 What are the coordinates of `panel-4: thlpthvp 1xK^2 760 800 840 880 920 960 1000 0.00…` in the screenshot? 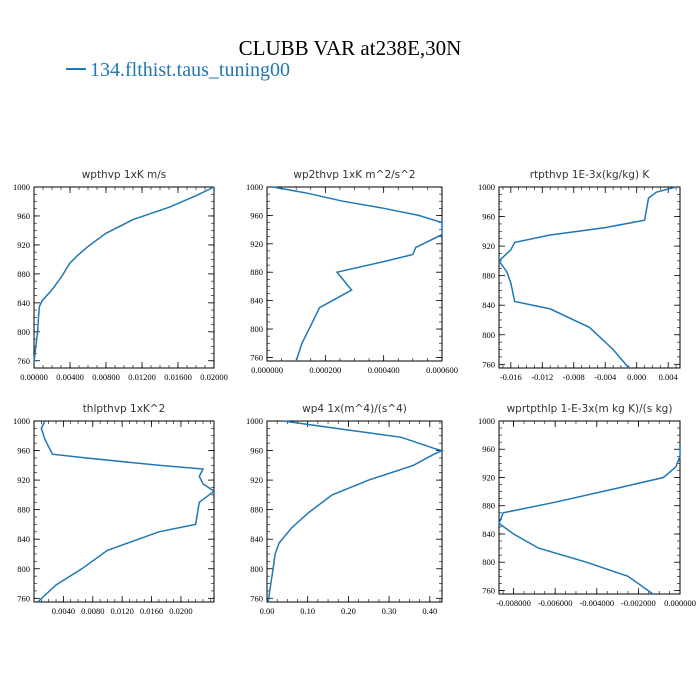 It's located at (114, 509).